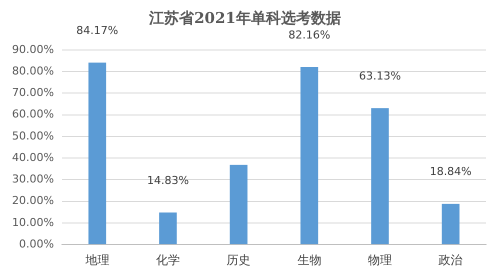 This screenshot has height=273, width=500. What do you see at coordinates (33, 49) in the screenshot?
I see `y-tick-label: 90.00%` at bounding box center [33, 49].